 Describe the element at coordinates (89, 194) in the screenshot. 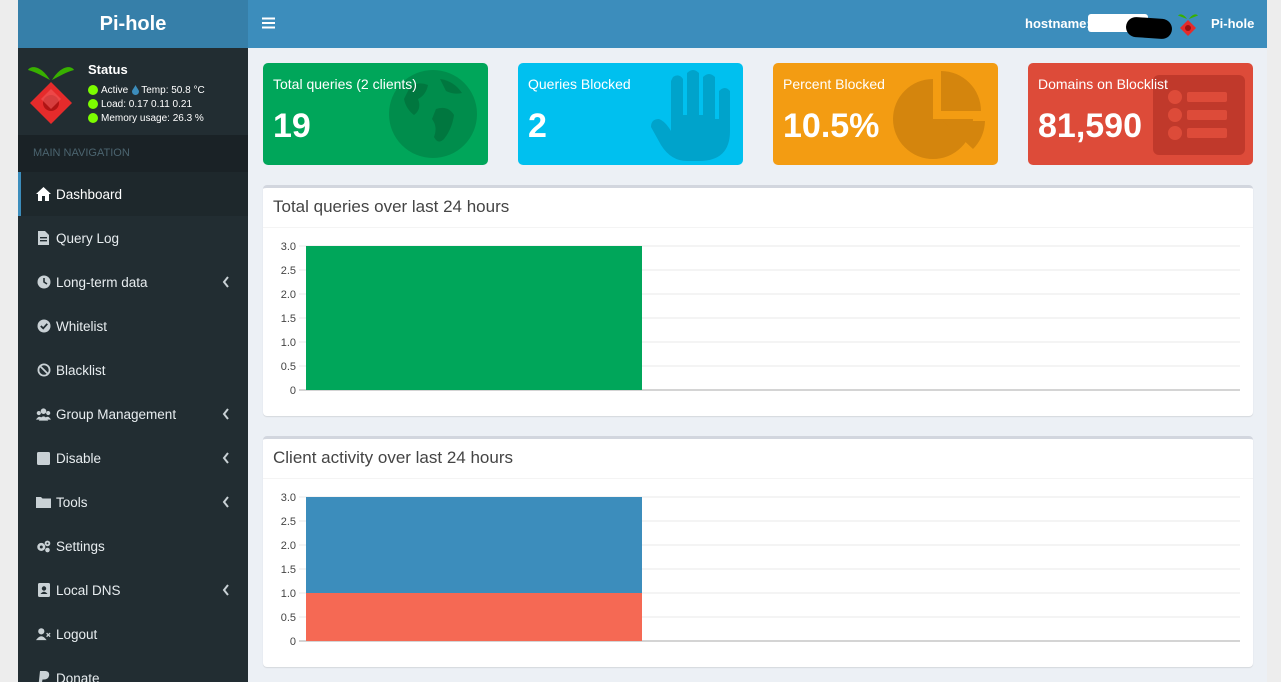

I see `nav-item-label: Dashboard` at that location.